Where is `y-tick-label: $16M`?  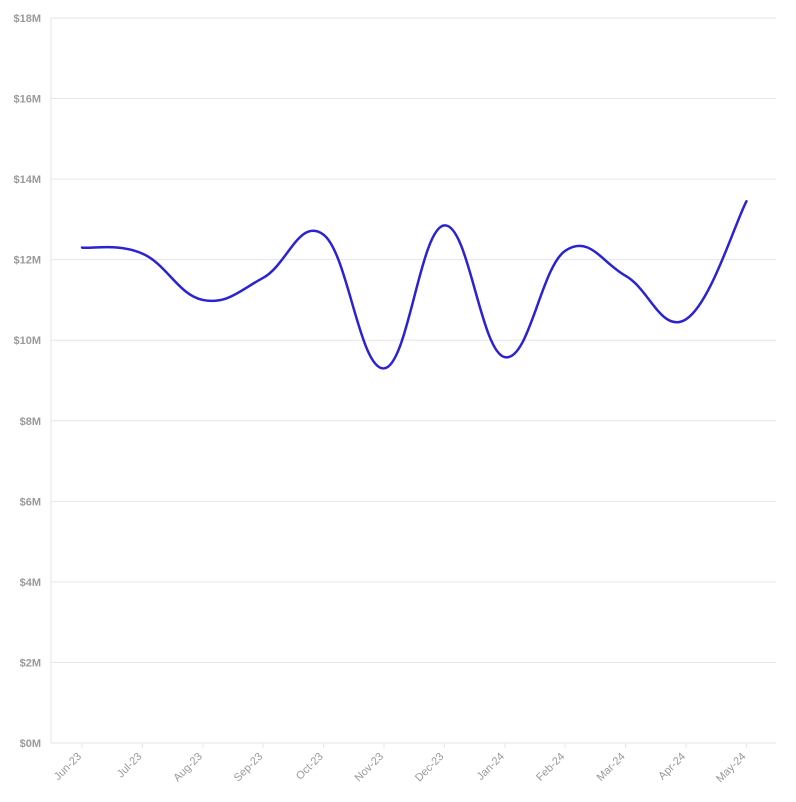
y-tick-label: $16M is located at coordinates (27, 100).